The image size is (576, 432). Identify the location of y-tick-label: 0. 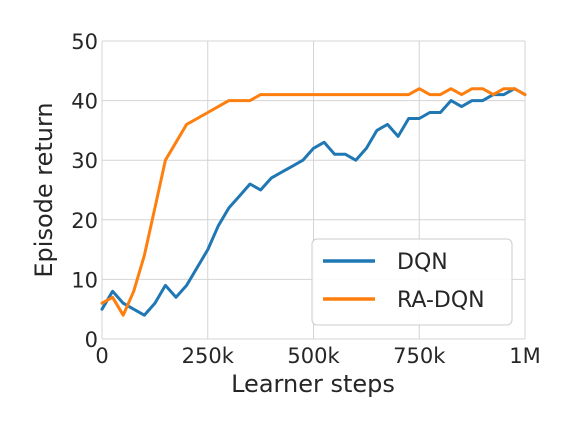
(91, 340).